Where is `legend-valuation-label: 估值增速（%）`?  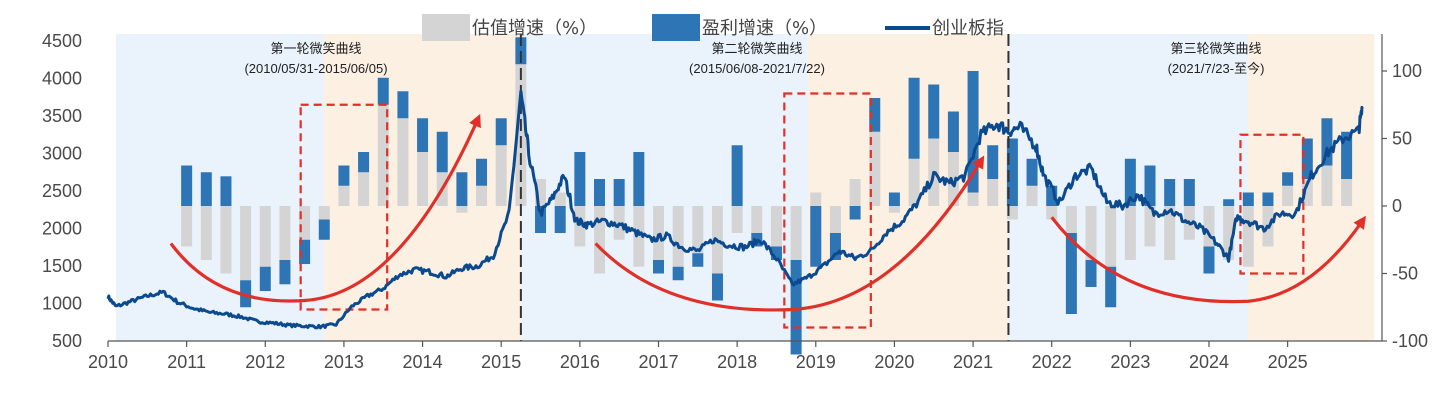 legend-valuation-label: 估值增速（%） is located at coordinates (534, 28).